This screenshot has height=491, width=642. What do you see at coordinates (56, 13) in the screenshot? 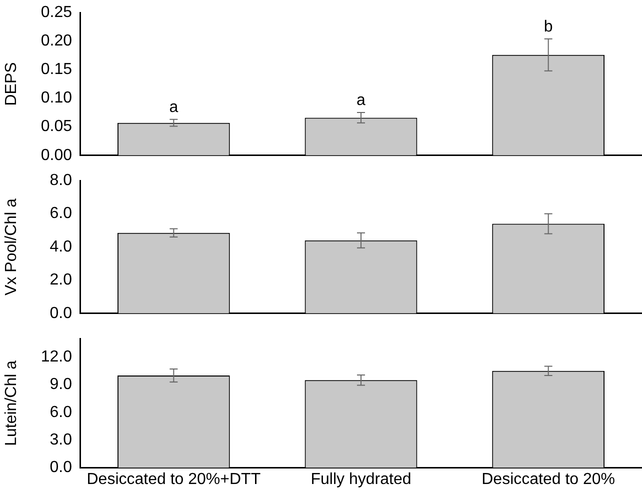
I see `y-tick-label: 0.25` at bounding box center [56, 13].